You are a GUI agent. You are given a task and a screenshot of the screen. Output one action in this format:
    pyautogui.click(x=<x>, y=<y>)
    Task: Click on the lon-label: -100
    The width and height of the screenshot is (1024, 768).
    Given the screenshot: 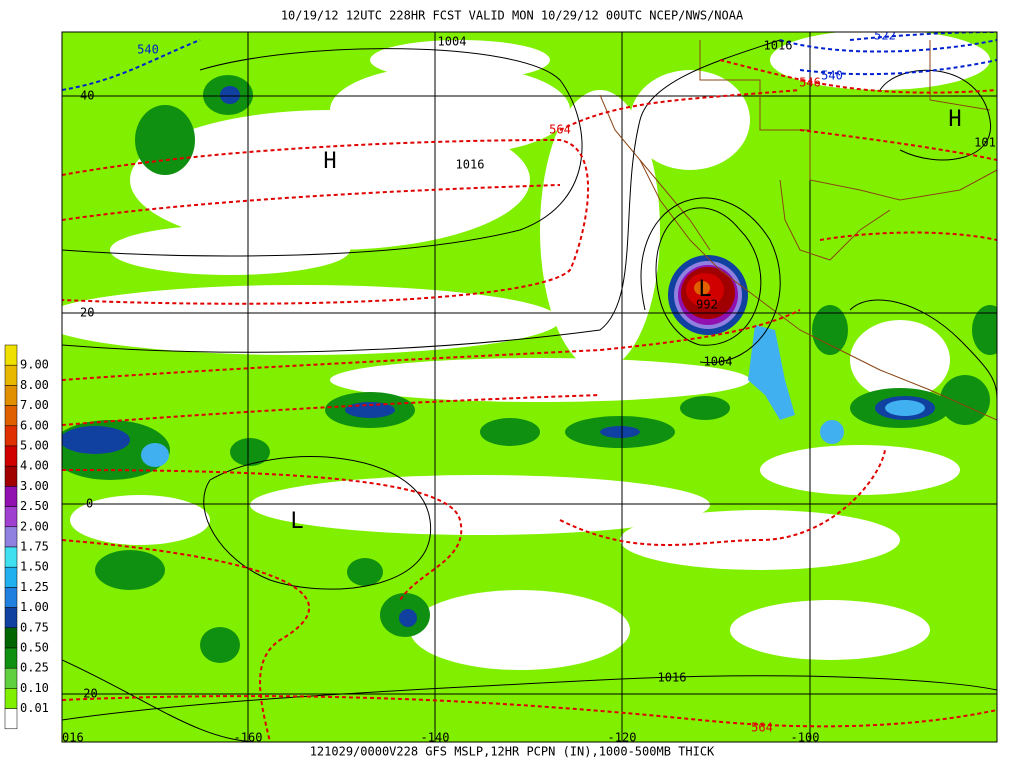 What is the action you would take?
    pyautogui.click(x=805, y=738)
    